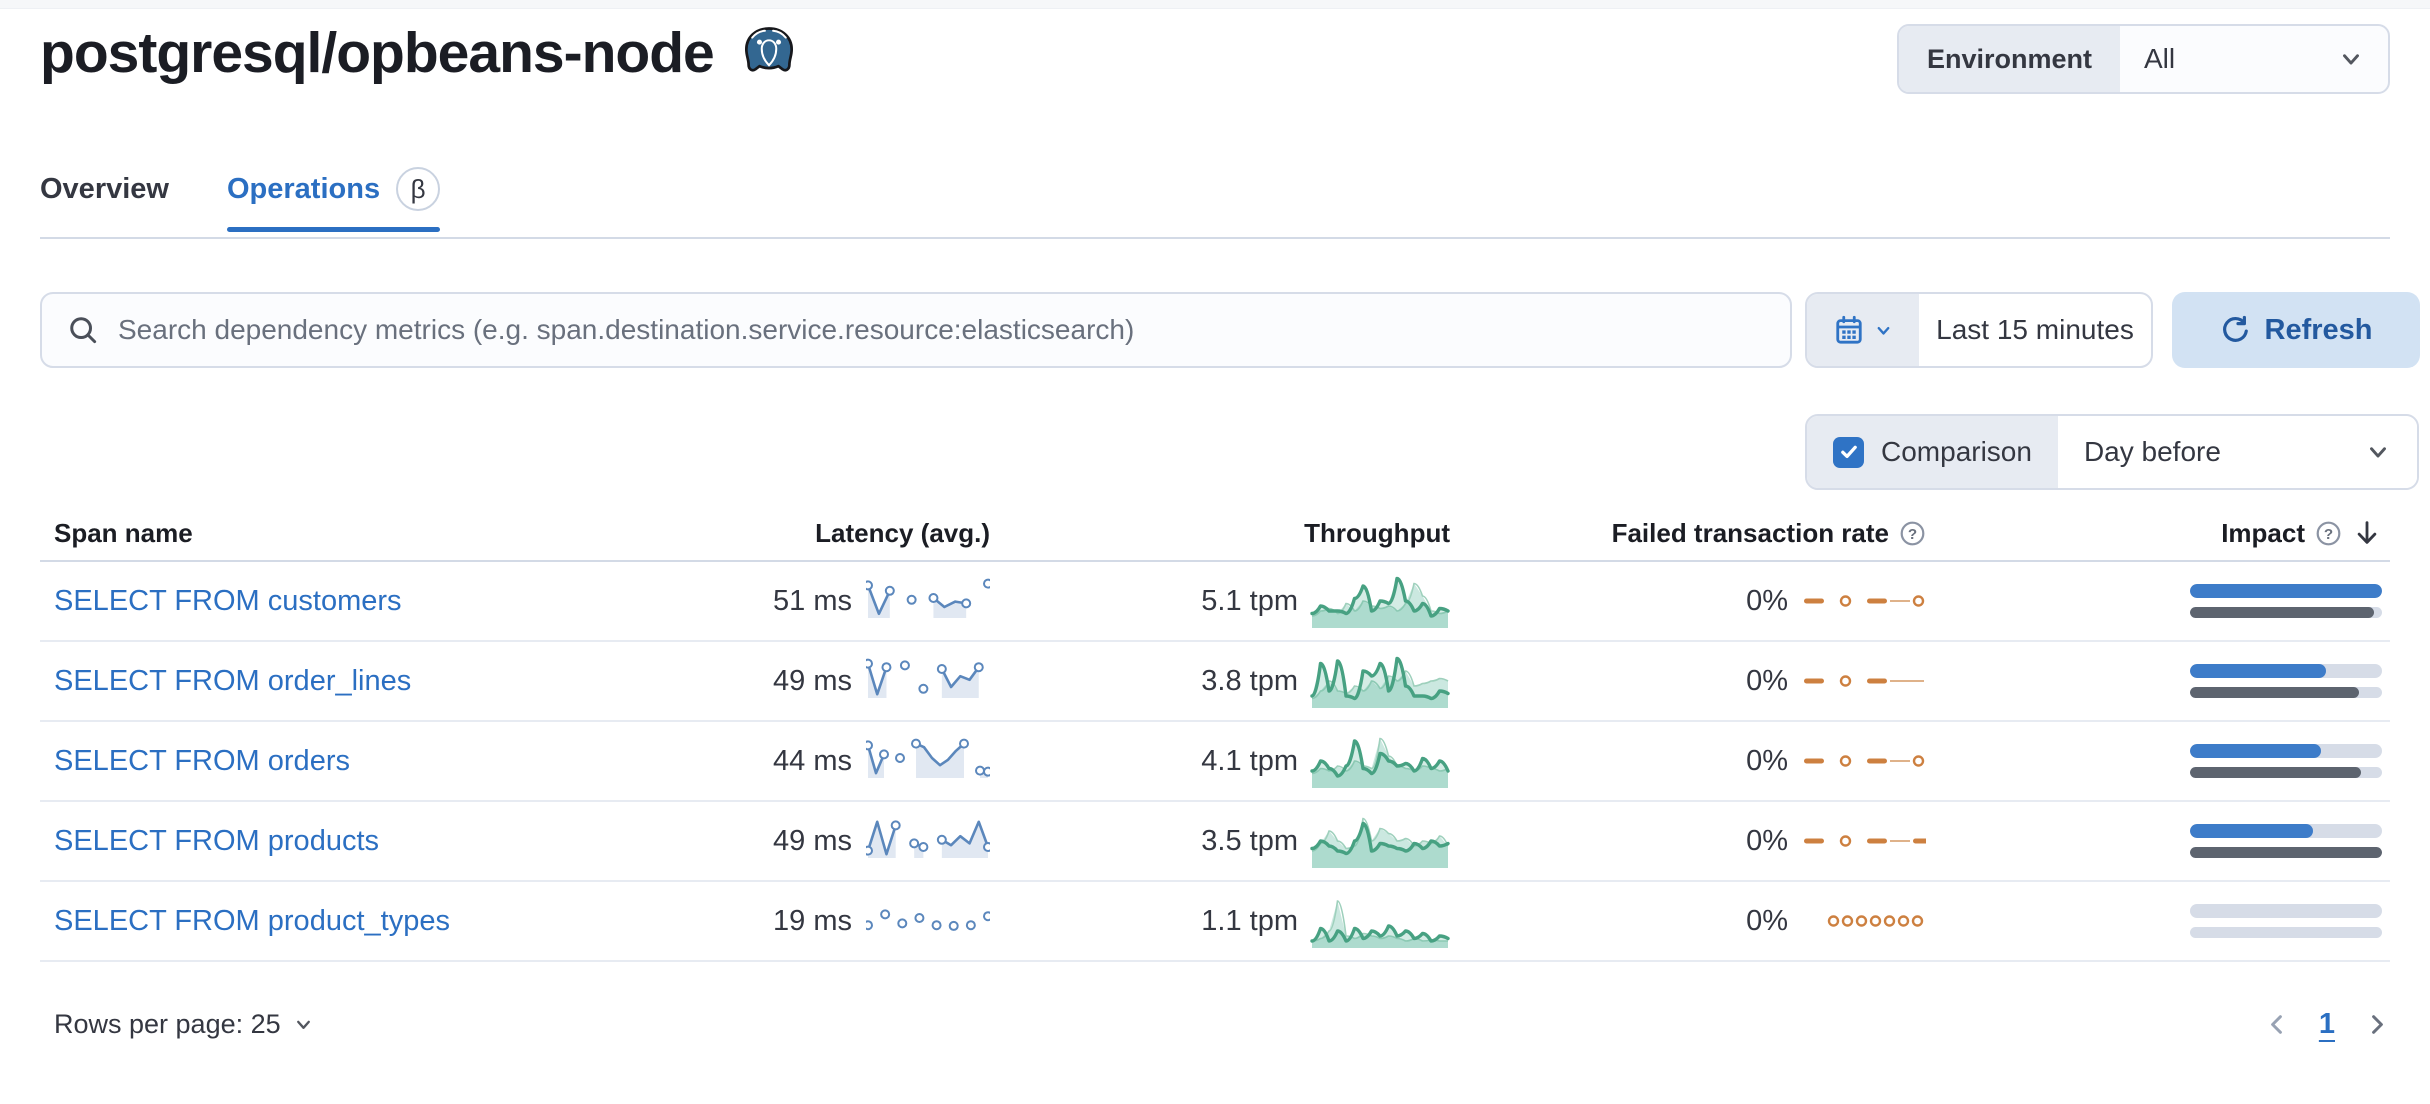 The height and width of the screenshot is (1104, 2430). I want to click on table-row: SELECT FROM customers 51 ms 5.1 tpm 0%, so click(1215, 602).